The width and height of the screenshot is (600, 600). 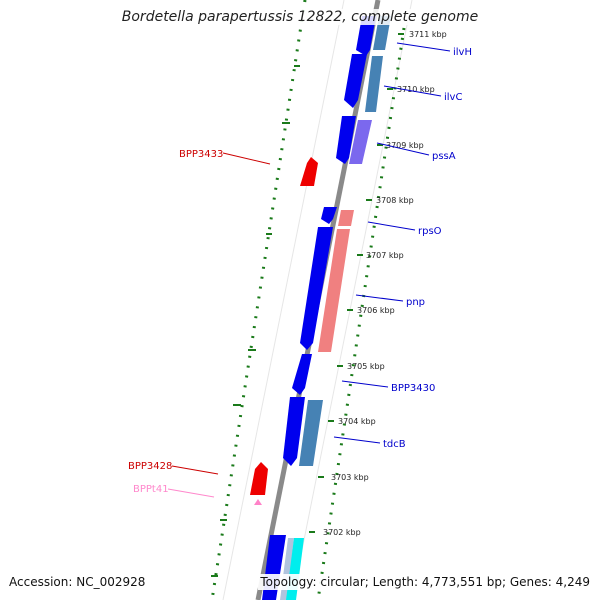 I want to click on right-gene-labels: ilvH ilvC pssA rpsO pnp BPP3430 tdcB, so click(x=427, y=248).